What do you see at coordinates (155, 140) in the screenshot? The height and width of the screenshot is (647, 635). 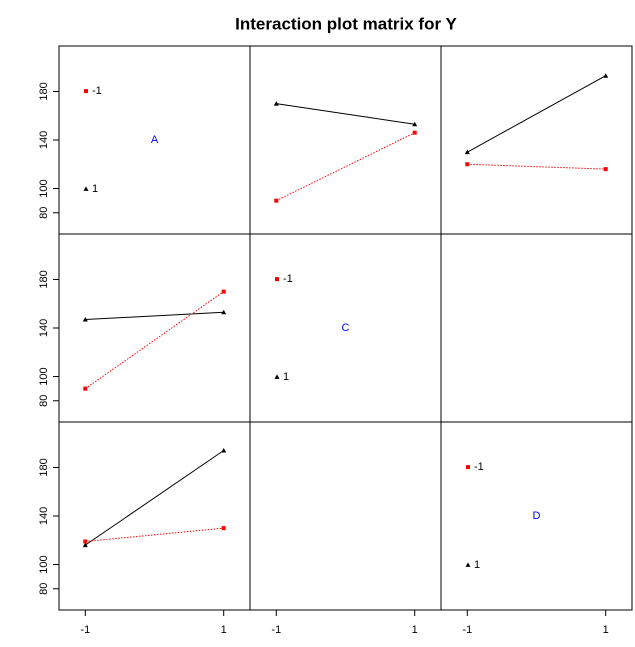 I see `factor-label: A` at bounding box center [155, 140].